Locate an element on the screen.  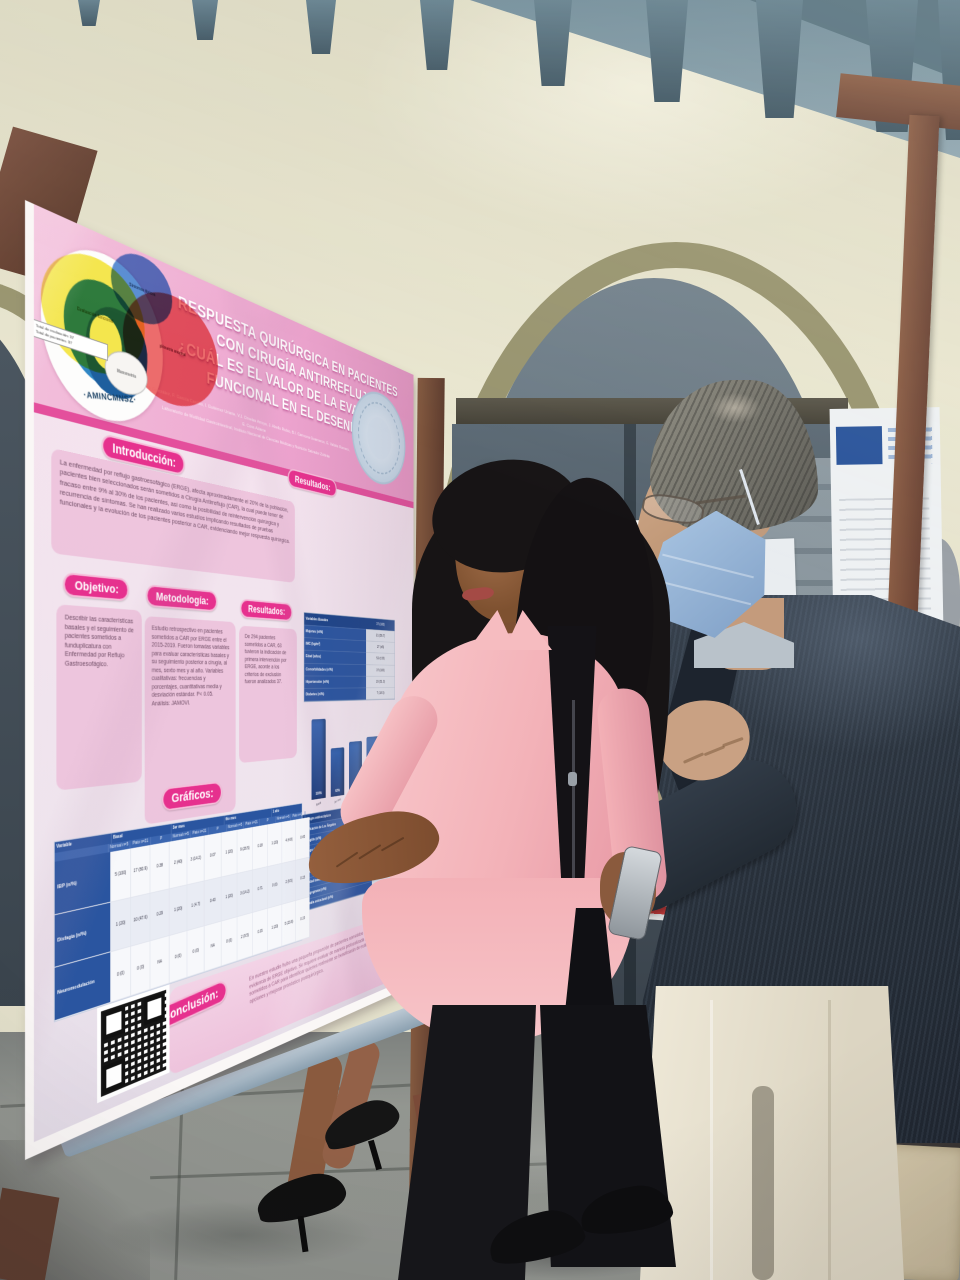
table-cell: 4 (4.8) is located at coordinates (289, 841).